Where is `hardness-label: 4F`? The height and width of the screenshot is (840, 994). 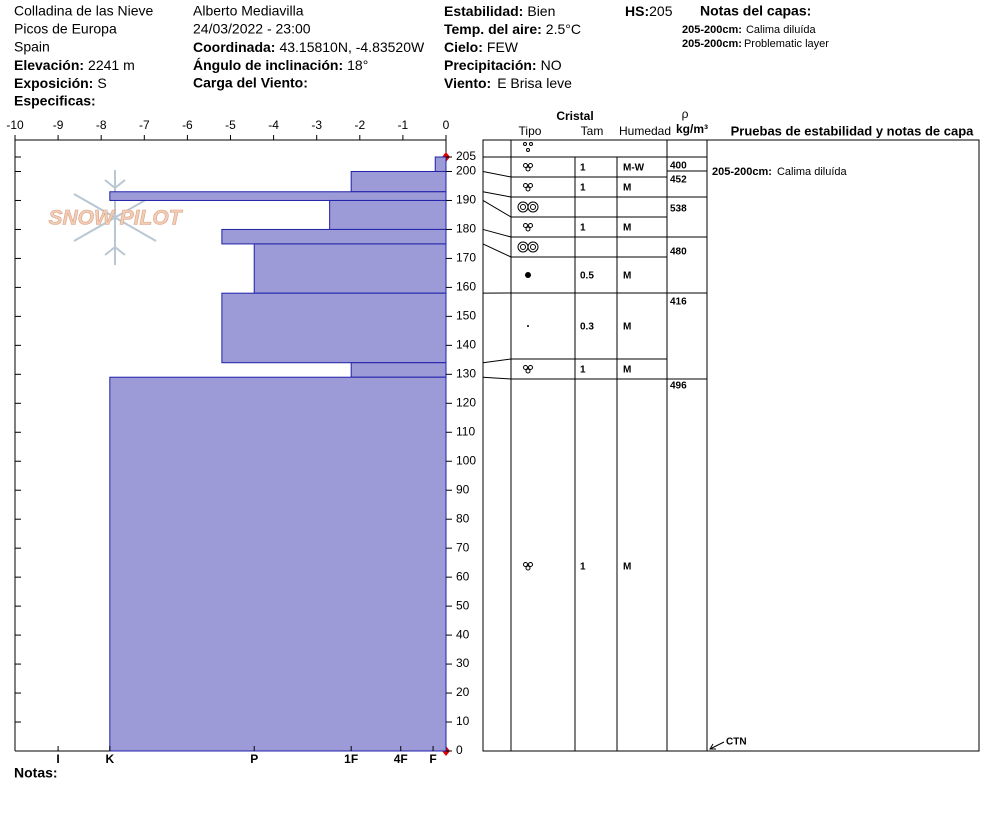 hardness-label: 4F is located at coordinates (401, 759).